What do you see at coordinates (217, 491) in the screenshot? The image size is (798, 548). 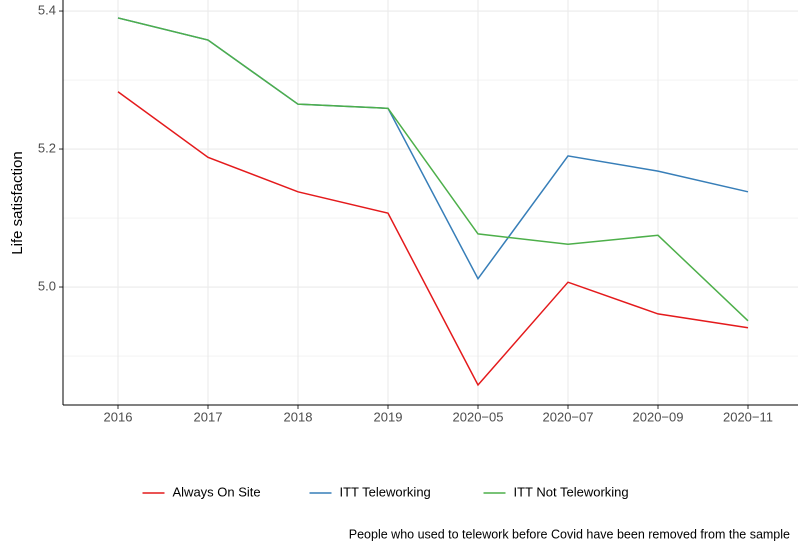 I see `legend-label: Always On Site` at bounding box center [217, 491].